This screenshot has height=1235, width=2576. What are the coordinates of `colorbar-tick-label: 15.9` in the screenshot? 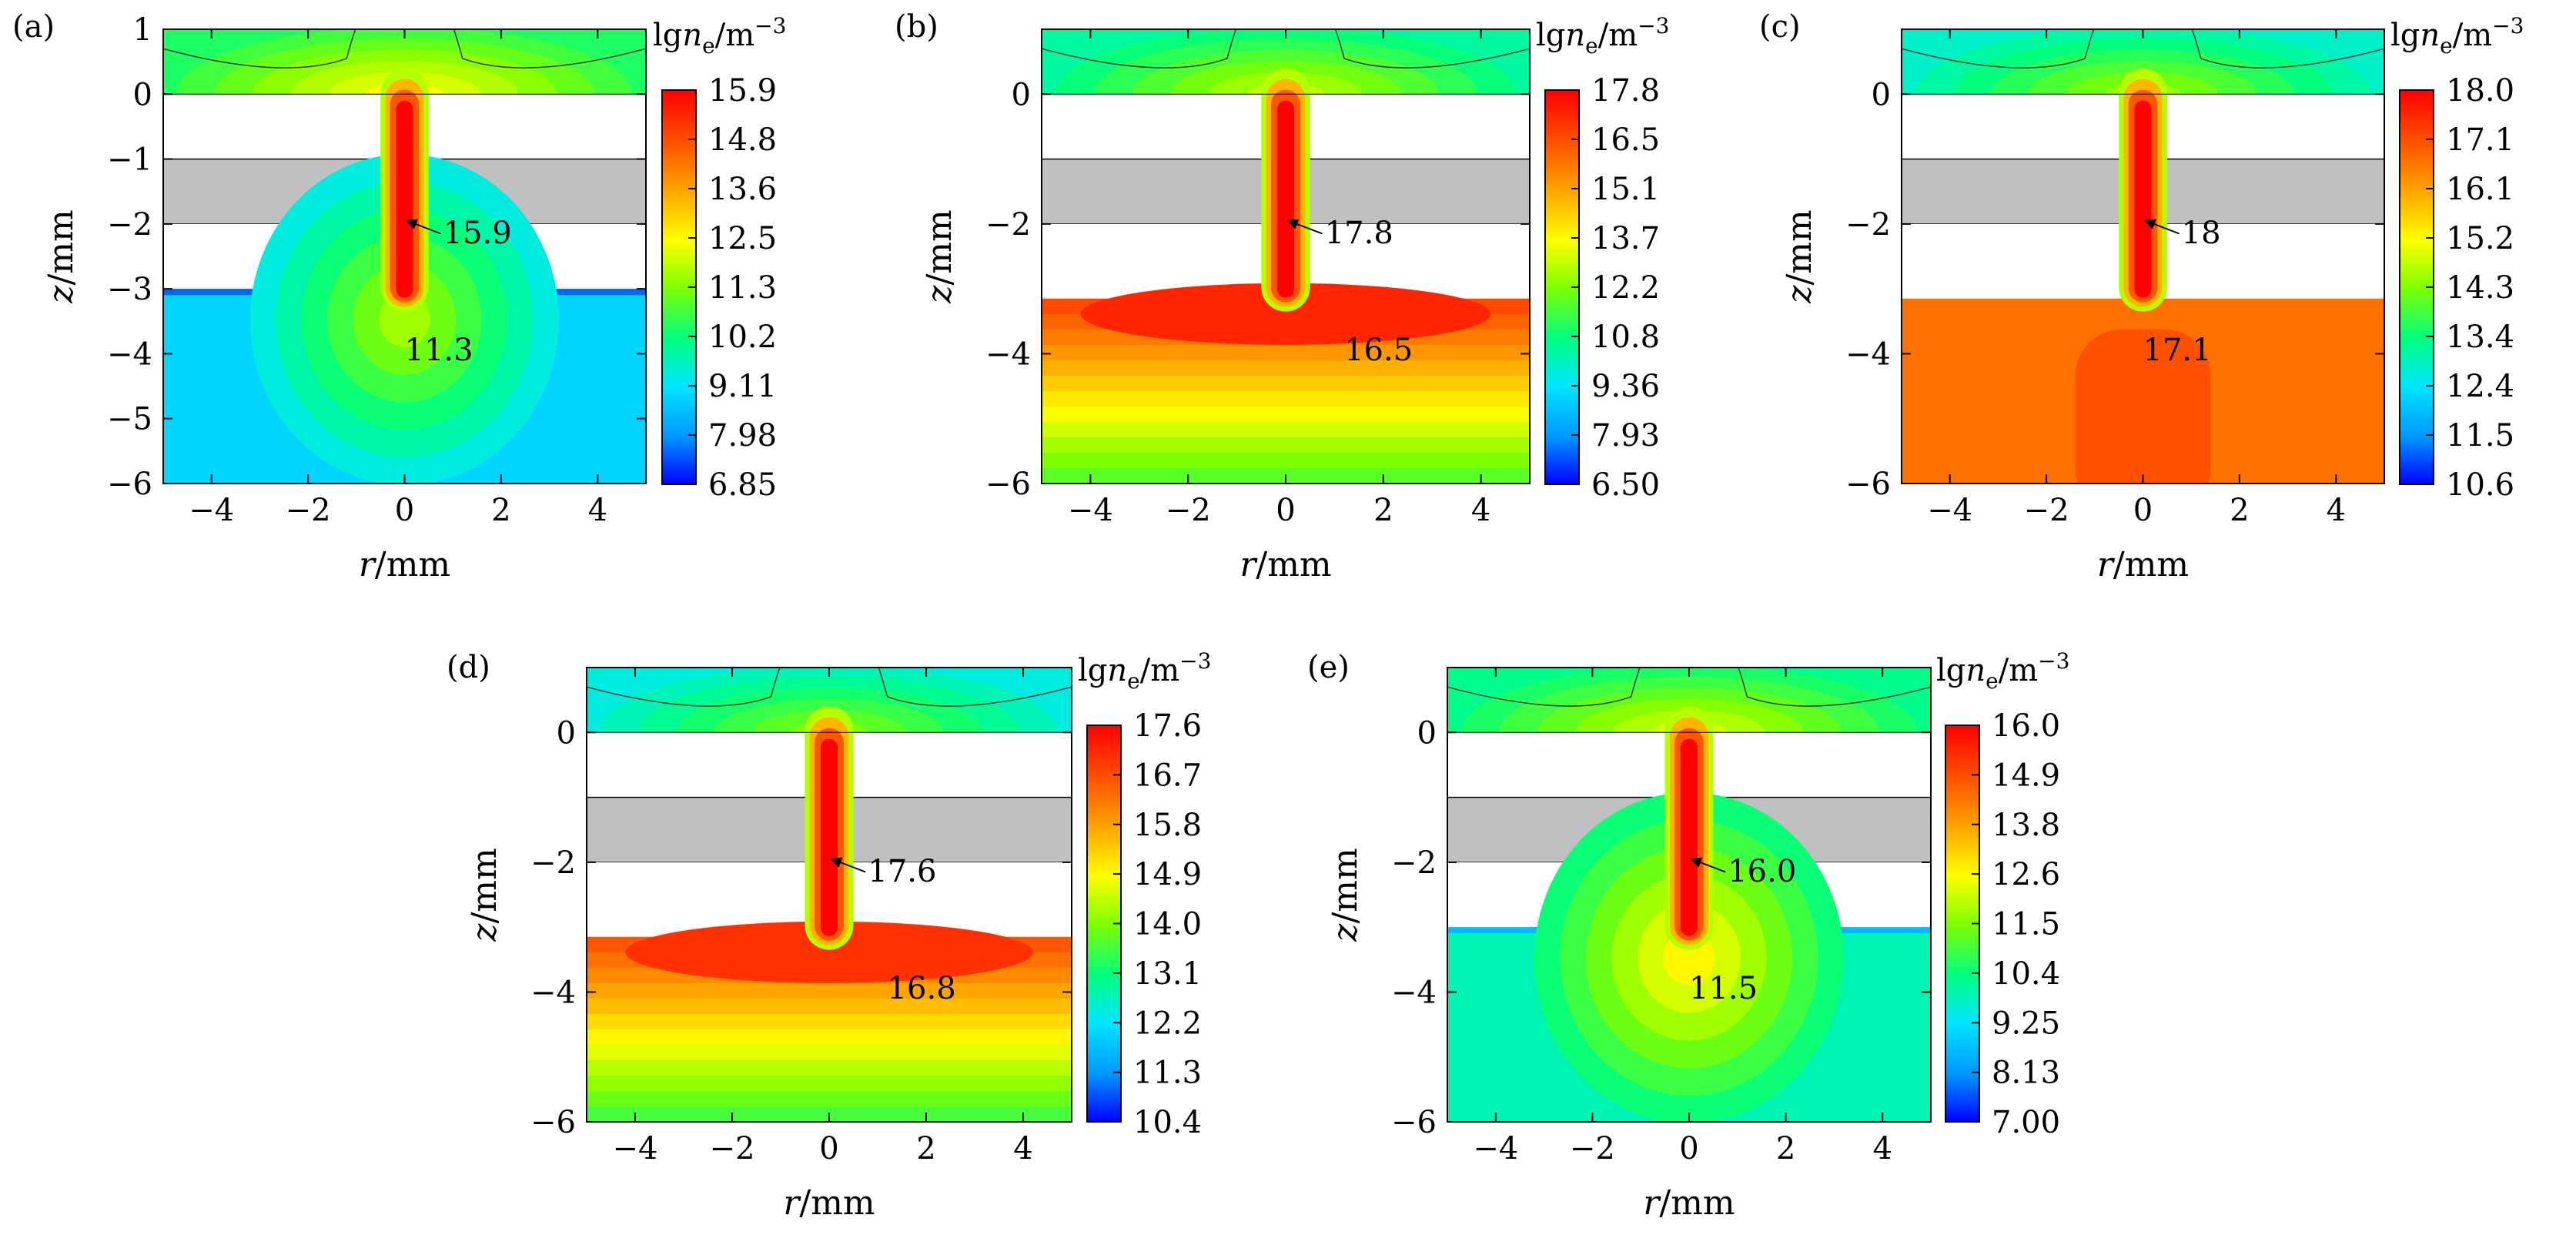 It's located at (742, 91).